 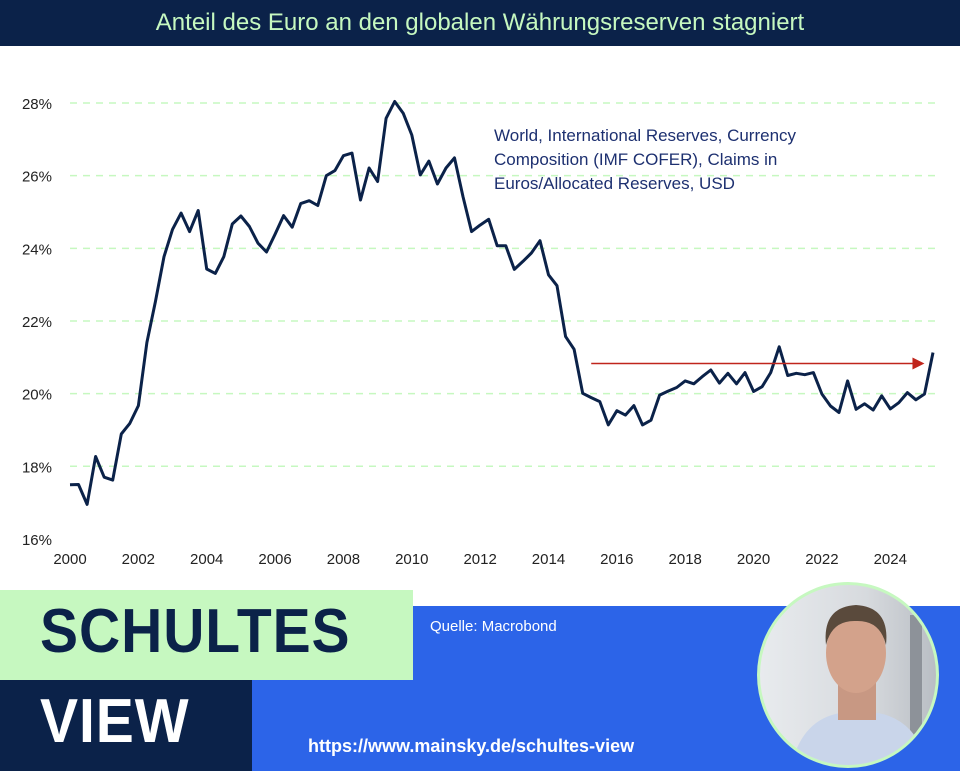 What do you see at coordinates (37, 467) in the screenshot?
I see `y-tick-label: 18%` at bounding box center [37, 467].